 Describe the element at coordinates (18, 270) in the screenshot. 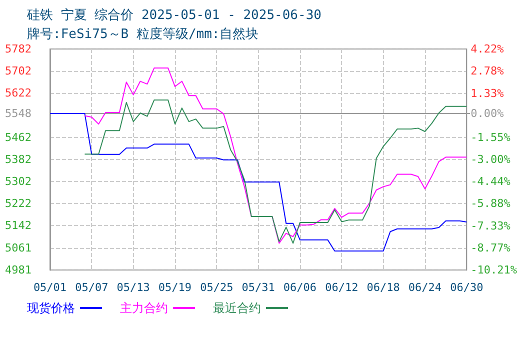

I see `y-tick-label: 4981` at that location.